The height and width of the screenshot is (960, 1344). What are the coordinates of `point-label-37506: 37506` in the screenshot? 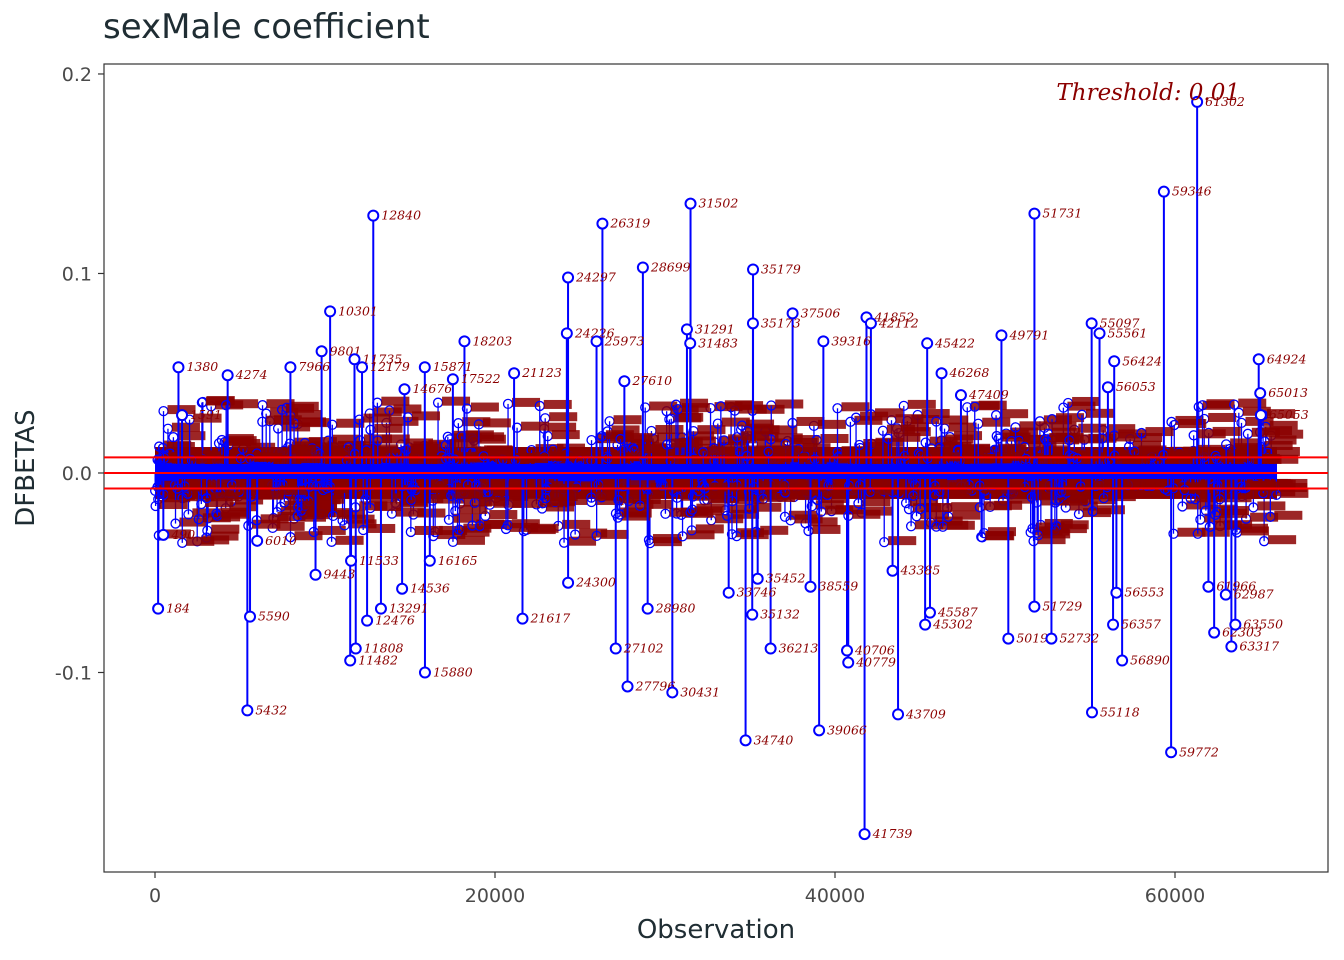 It's located at (821, 312).